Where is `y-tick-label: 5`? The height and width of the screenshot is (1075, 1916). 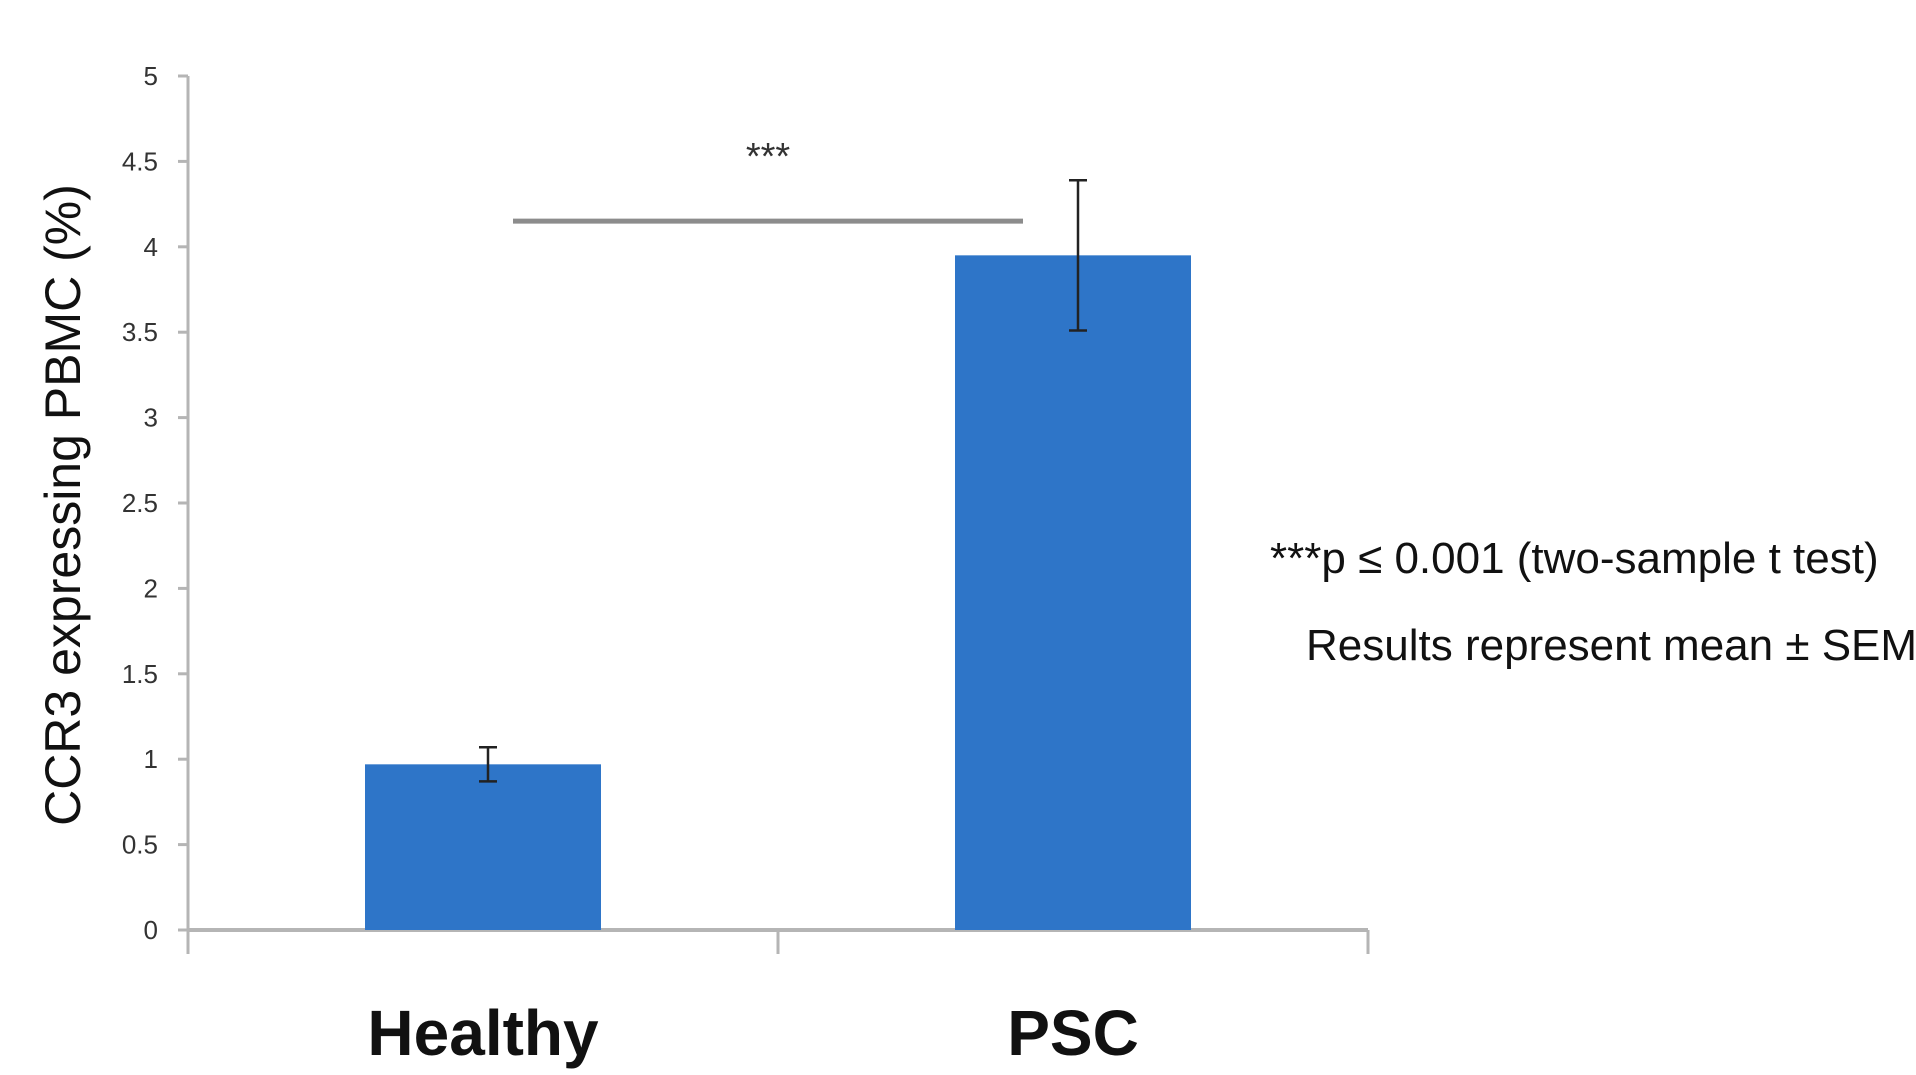 y-tick-label: 5 is located at coordinates (151, 76).